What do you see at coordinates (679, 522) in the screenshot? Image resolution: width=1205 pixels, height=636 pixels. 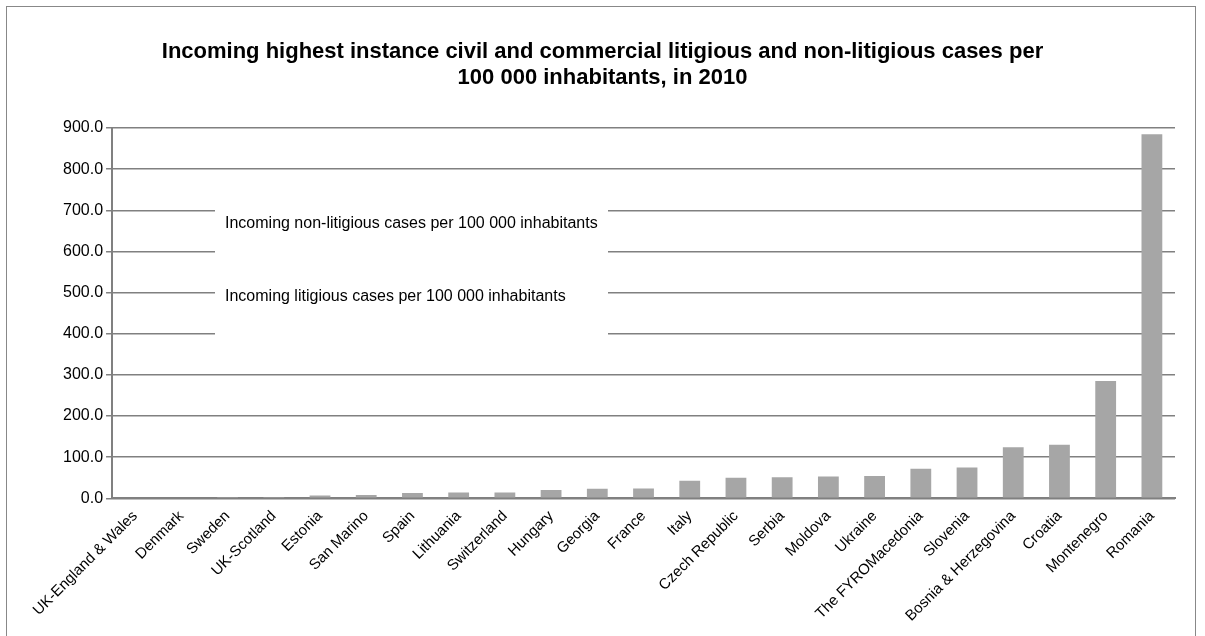 I see `x-tick-label: Italy` at bounding box center [679, 522].